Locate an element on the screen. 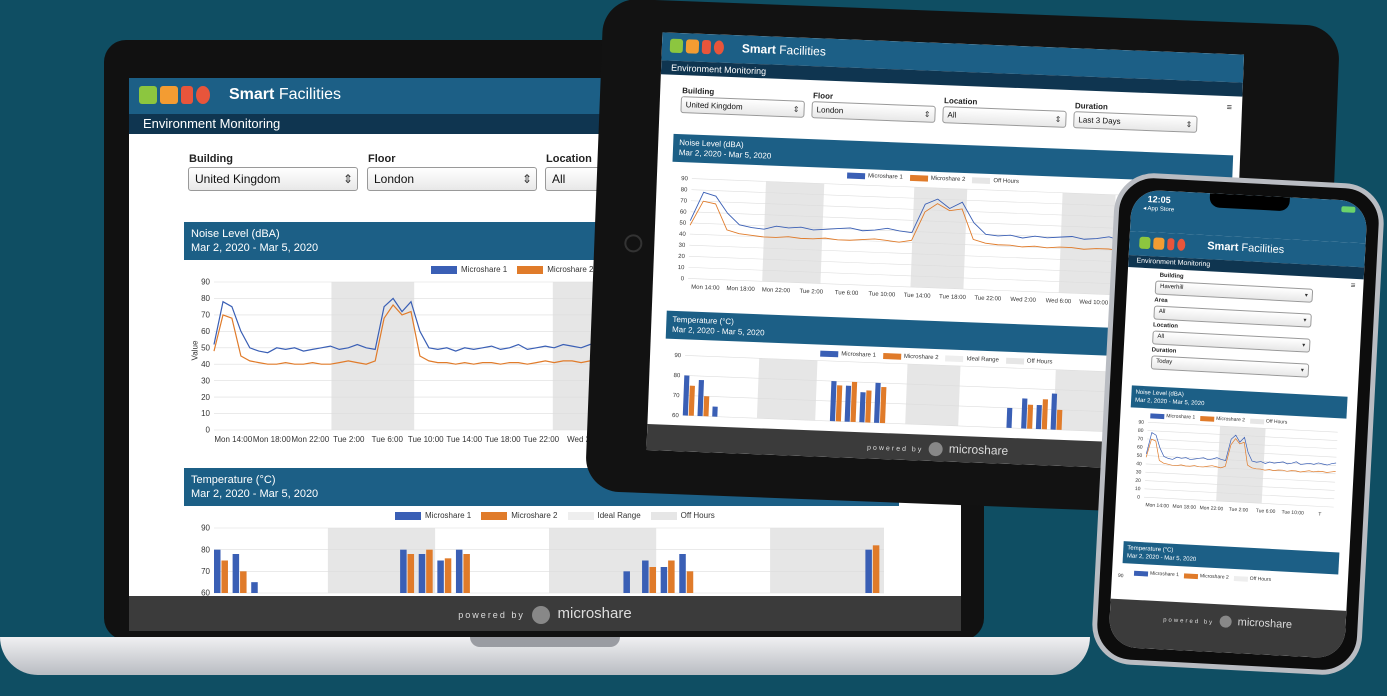 The width and height of the screenshot is (1387, 696). duration-select: Today ▾ is located at coordinates (1230, 366).